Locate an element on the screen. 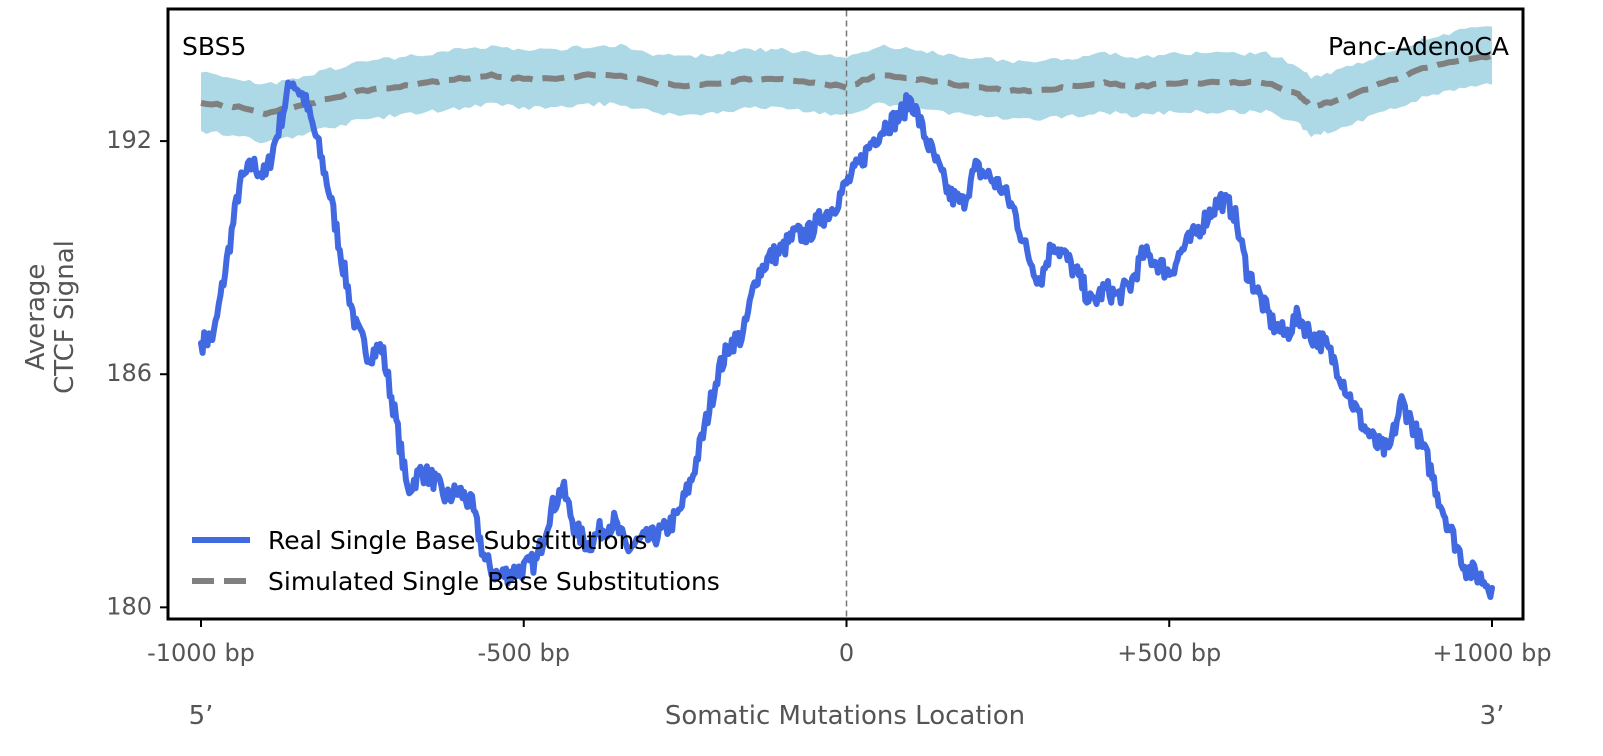 This screenshot has height=756, width=1603. y-axis-title-line-2: CTCF Signal is located at coordinates (65, 317).